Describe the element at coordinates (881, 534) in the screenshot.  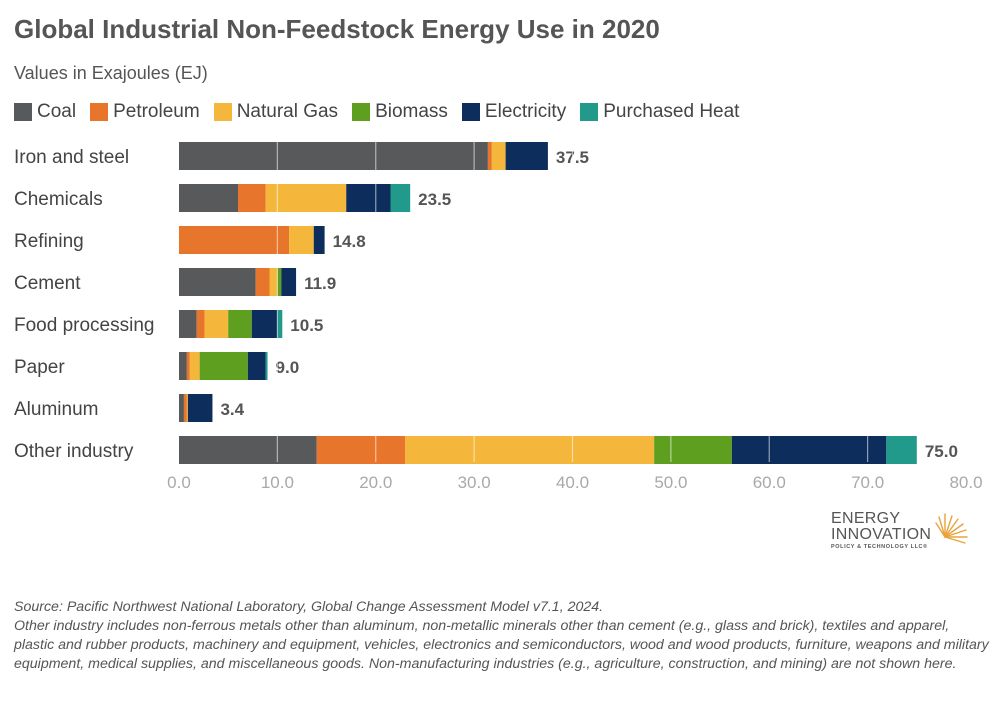
I see `logo-line2: INNOVATION` at that location.